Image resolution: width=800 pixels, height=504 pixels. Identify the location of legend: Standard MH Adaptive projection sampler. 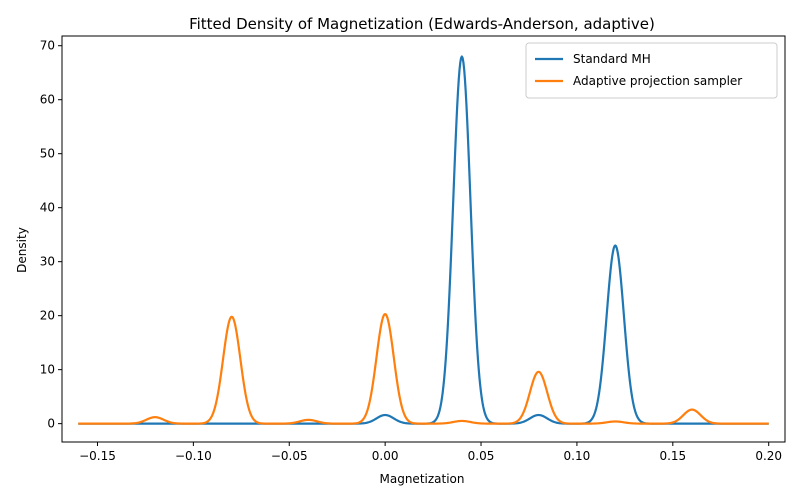
(651, 70).